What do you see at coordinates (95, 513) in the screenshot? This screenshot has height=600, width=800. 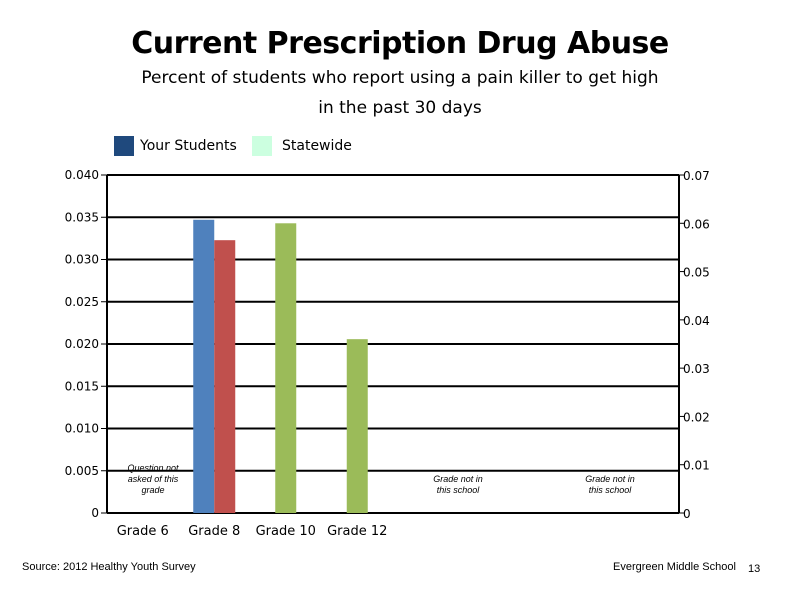 I see `left-tick-label: 0` at bounding box center [95, 513].